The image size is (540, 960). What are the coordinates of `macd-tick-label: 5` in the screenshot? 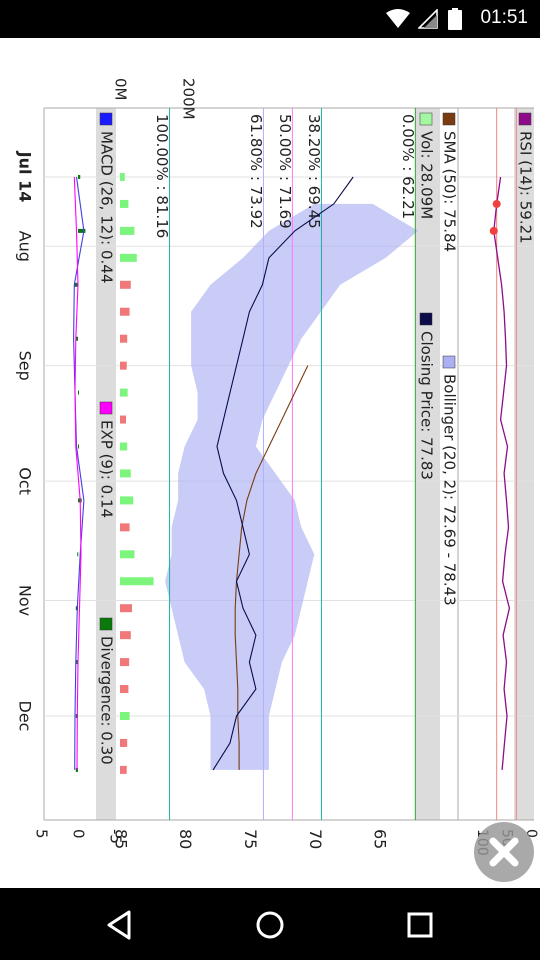 It's located at (42, 834).